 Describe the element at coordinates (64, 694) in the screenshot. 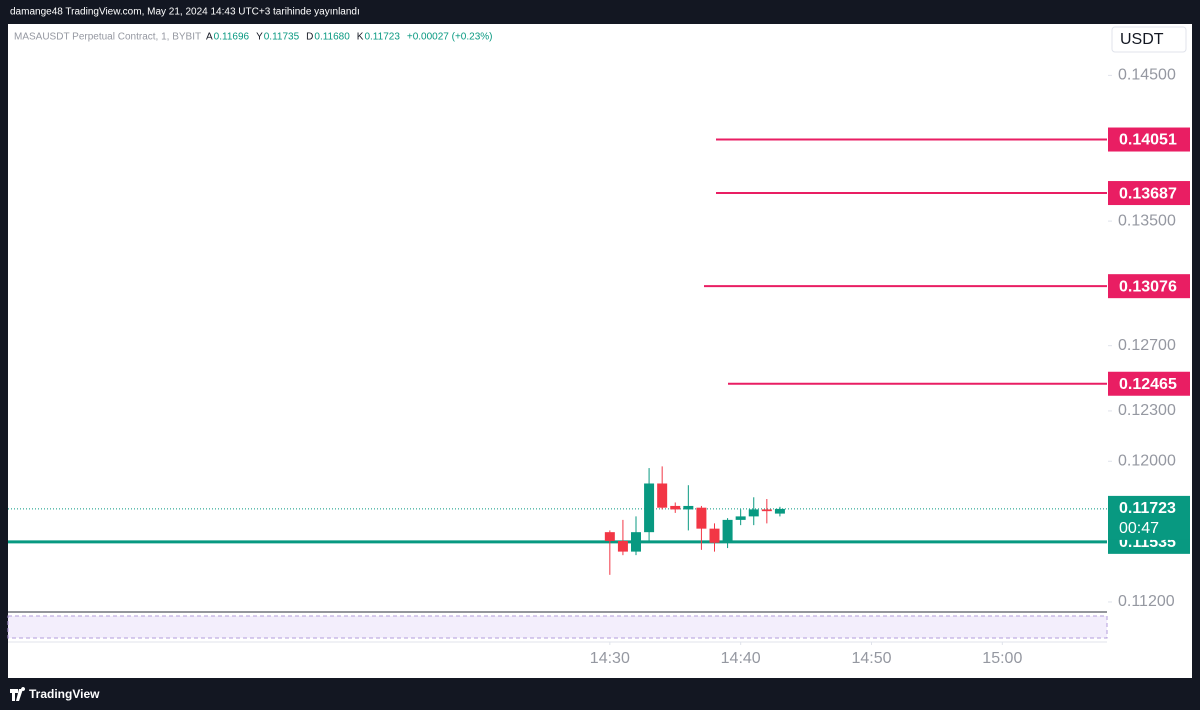

I see `brand: TradingView` at that location.